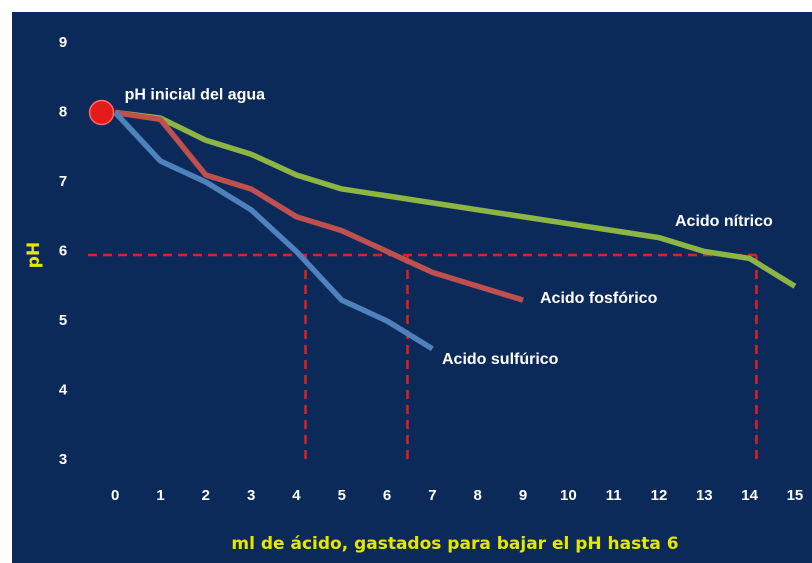 The width and height of the screenshot is (812, 563). What do you see at coordinates (432, 495) in the screenshot?
I see `x-tick-label: 7` at bounding box center [432, 495].